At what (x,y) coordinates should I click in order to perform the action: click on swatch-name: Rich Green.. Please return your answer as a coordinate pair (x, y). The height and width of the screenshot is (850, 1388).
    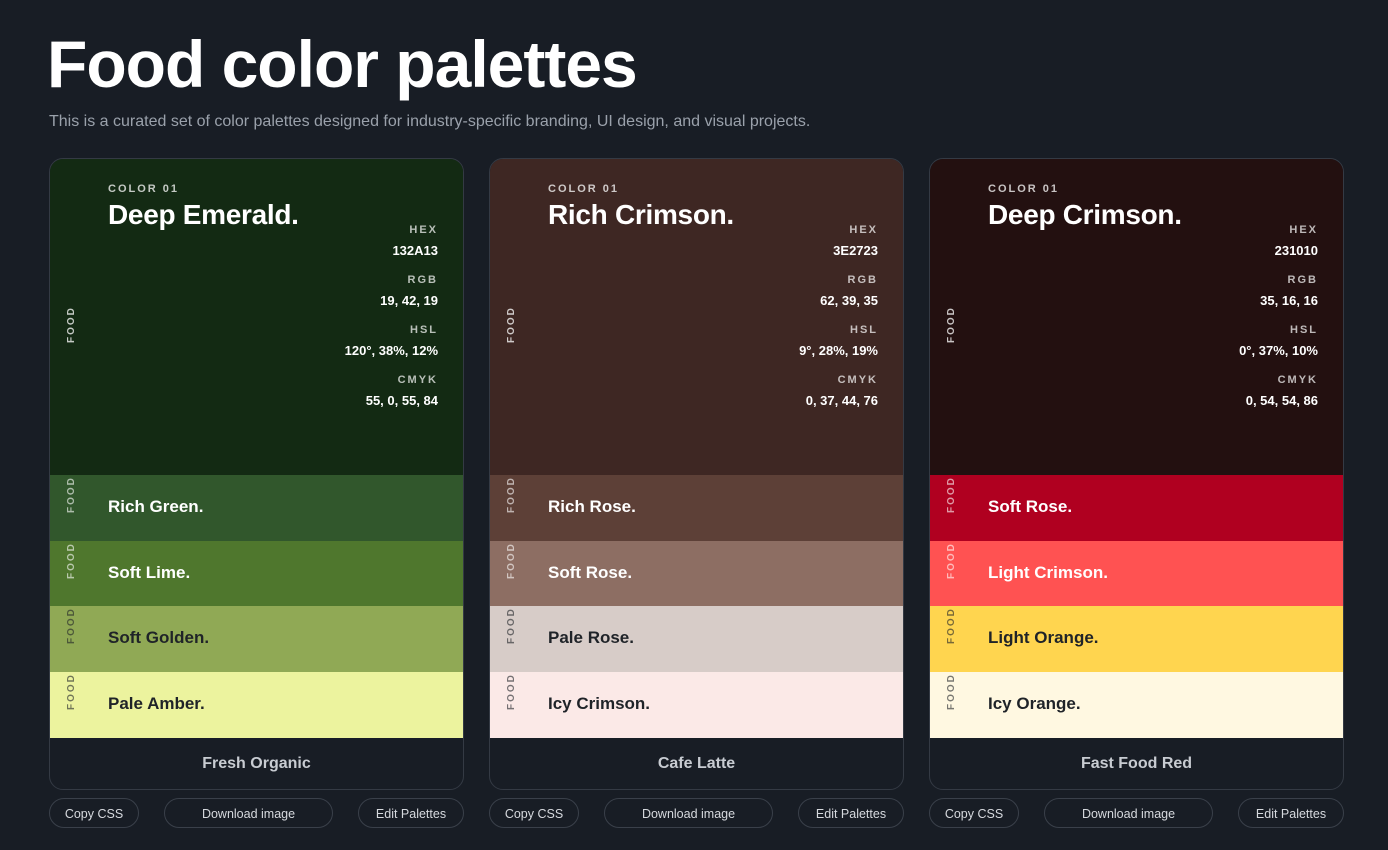
    Looking at the image, I should click on (156, 506).